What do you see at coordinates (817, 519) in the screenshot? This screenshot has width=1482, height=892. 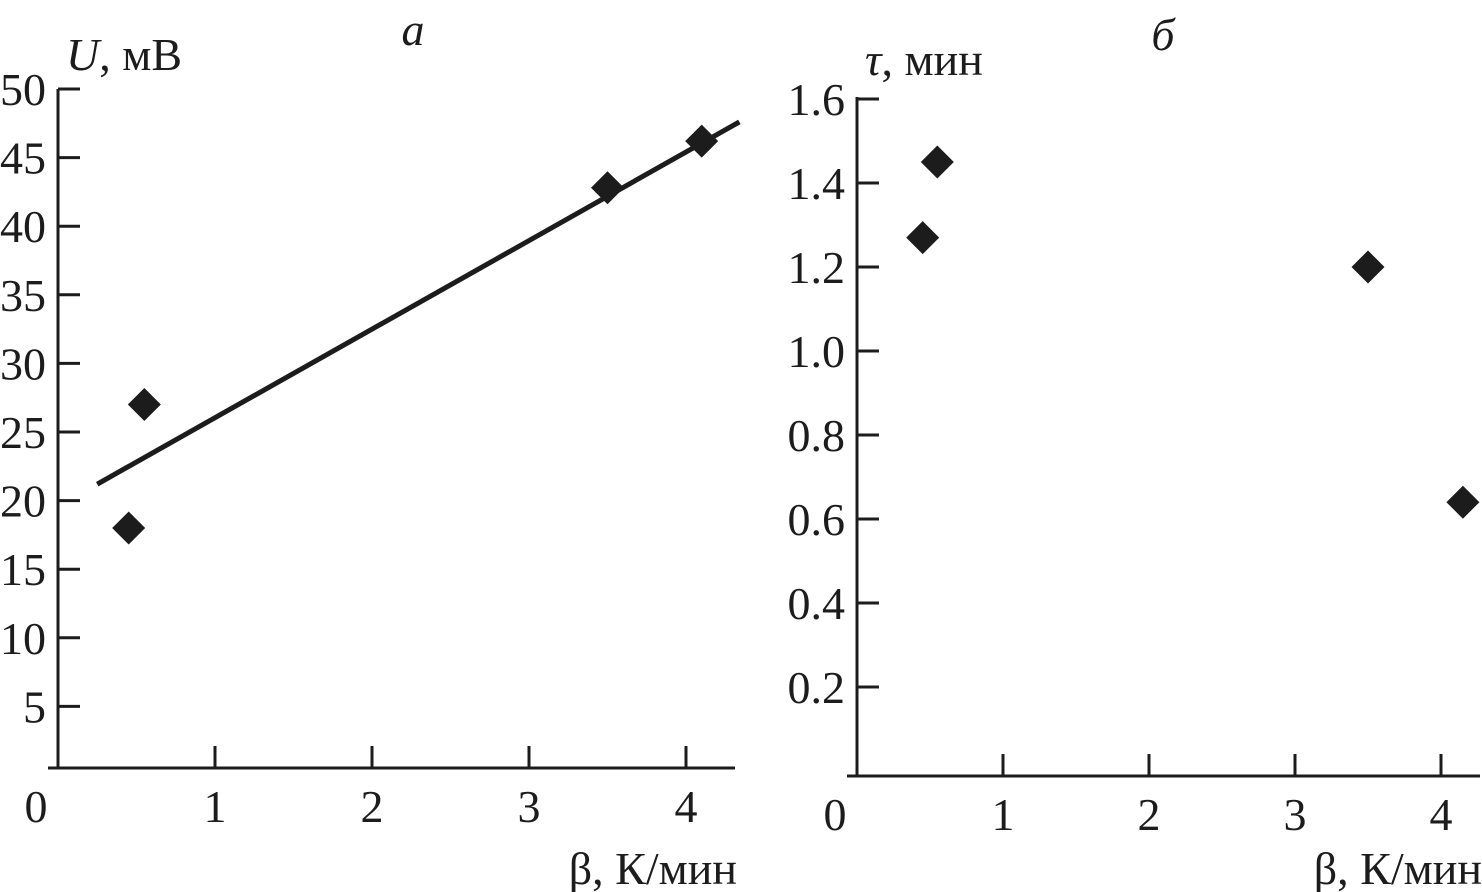 I see `y-tick-label: 0.6` at bounding box center [817, 519].